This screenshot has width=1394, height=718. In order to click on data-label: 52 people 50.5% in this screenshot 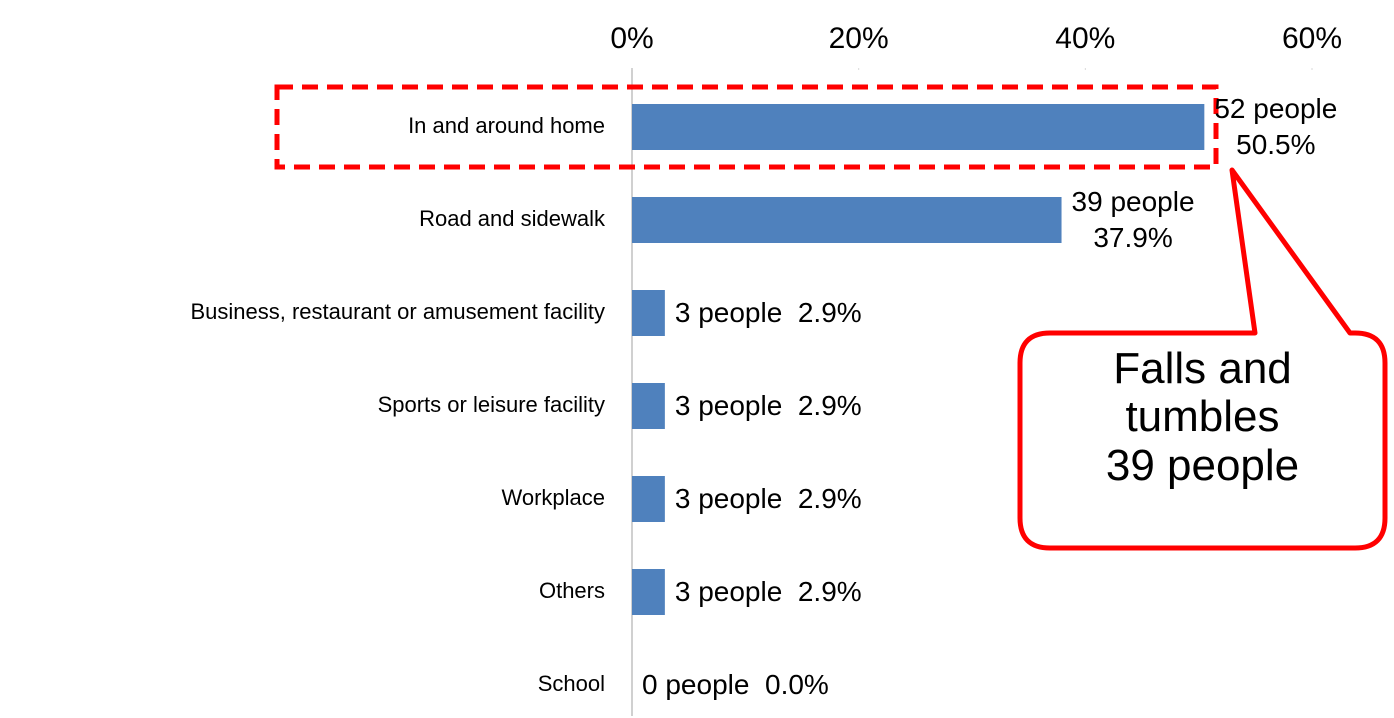, I will do `click(1276, 126)`.